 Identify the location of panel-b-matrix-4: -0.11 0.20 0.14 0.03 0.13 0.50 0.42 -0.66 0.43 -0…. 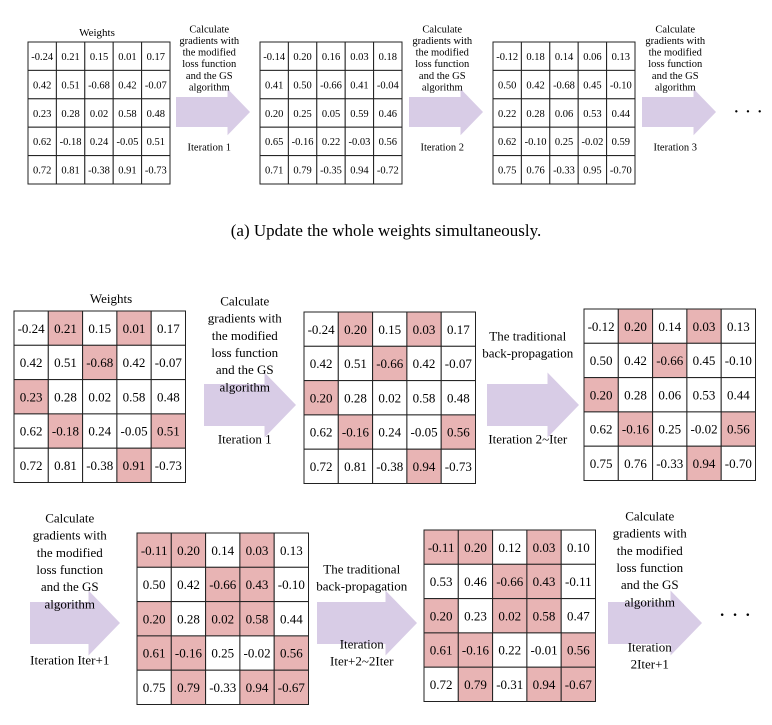
(223, 619).